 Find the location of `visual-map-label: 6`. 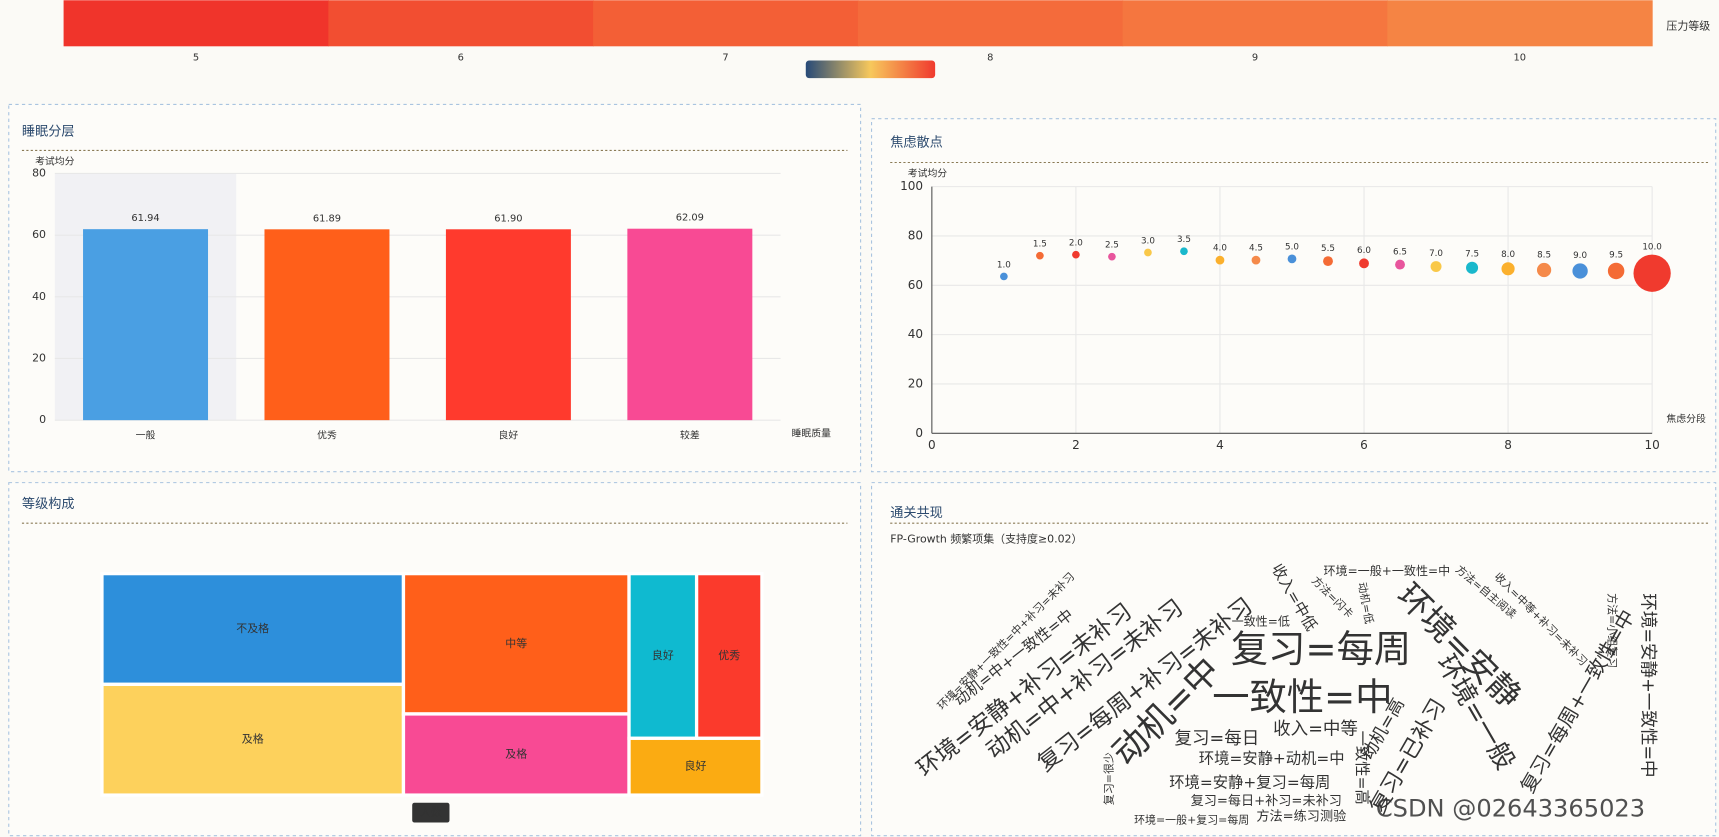

visual-map-label: 6 is located at coordinates (461, 57).